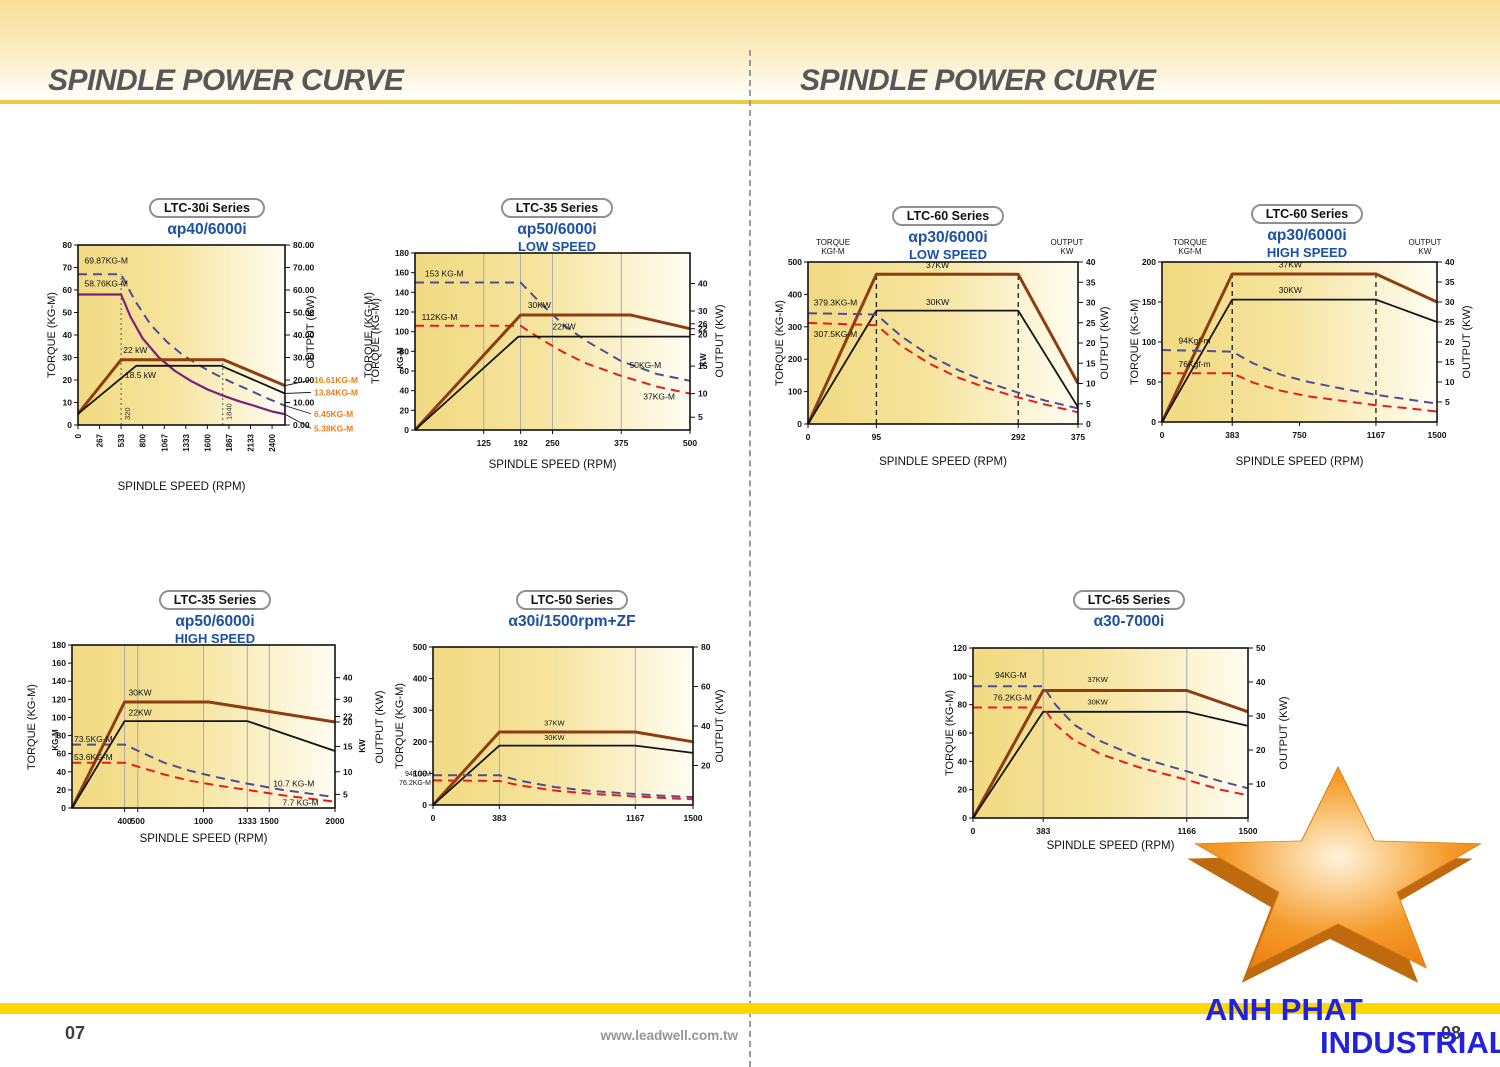  Describe the element at coordinates (164, 442) in the screenshot. I see `svg-text: 1067` at that location.